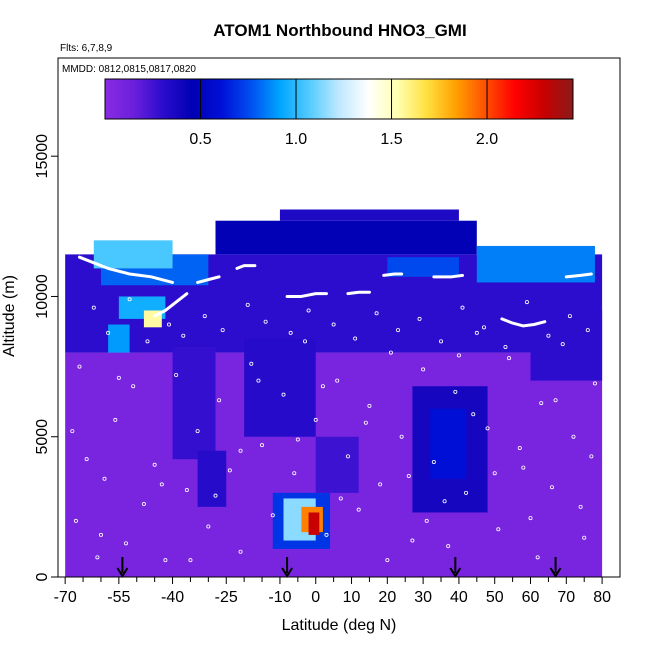 The image size is (650, 655). What do you see at coordinates (226, 597) in the screenshot?
I see `x-tick-label: -25` at bounding box center [226, 597].